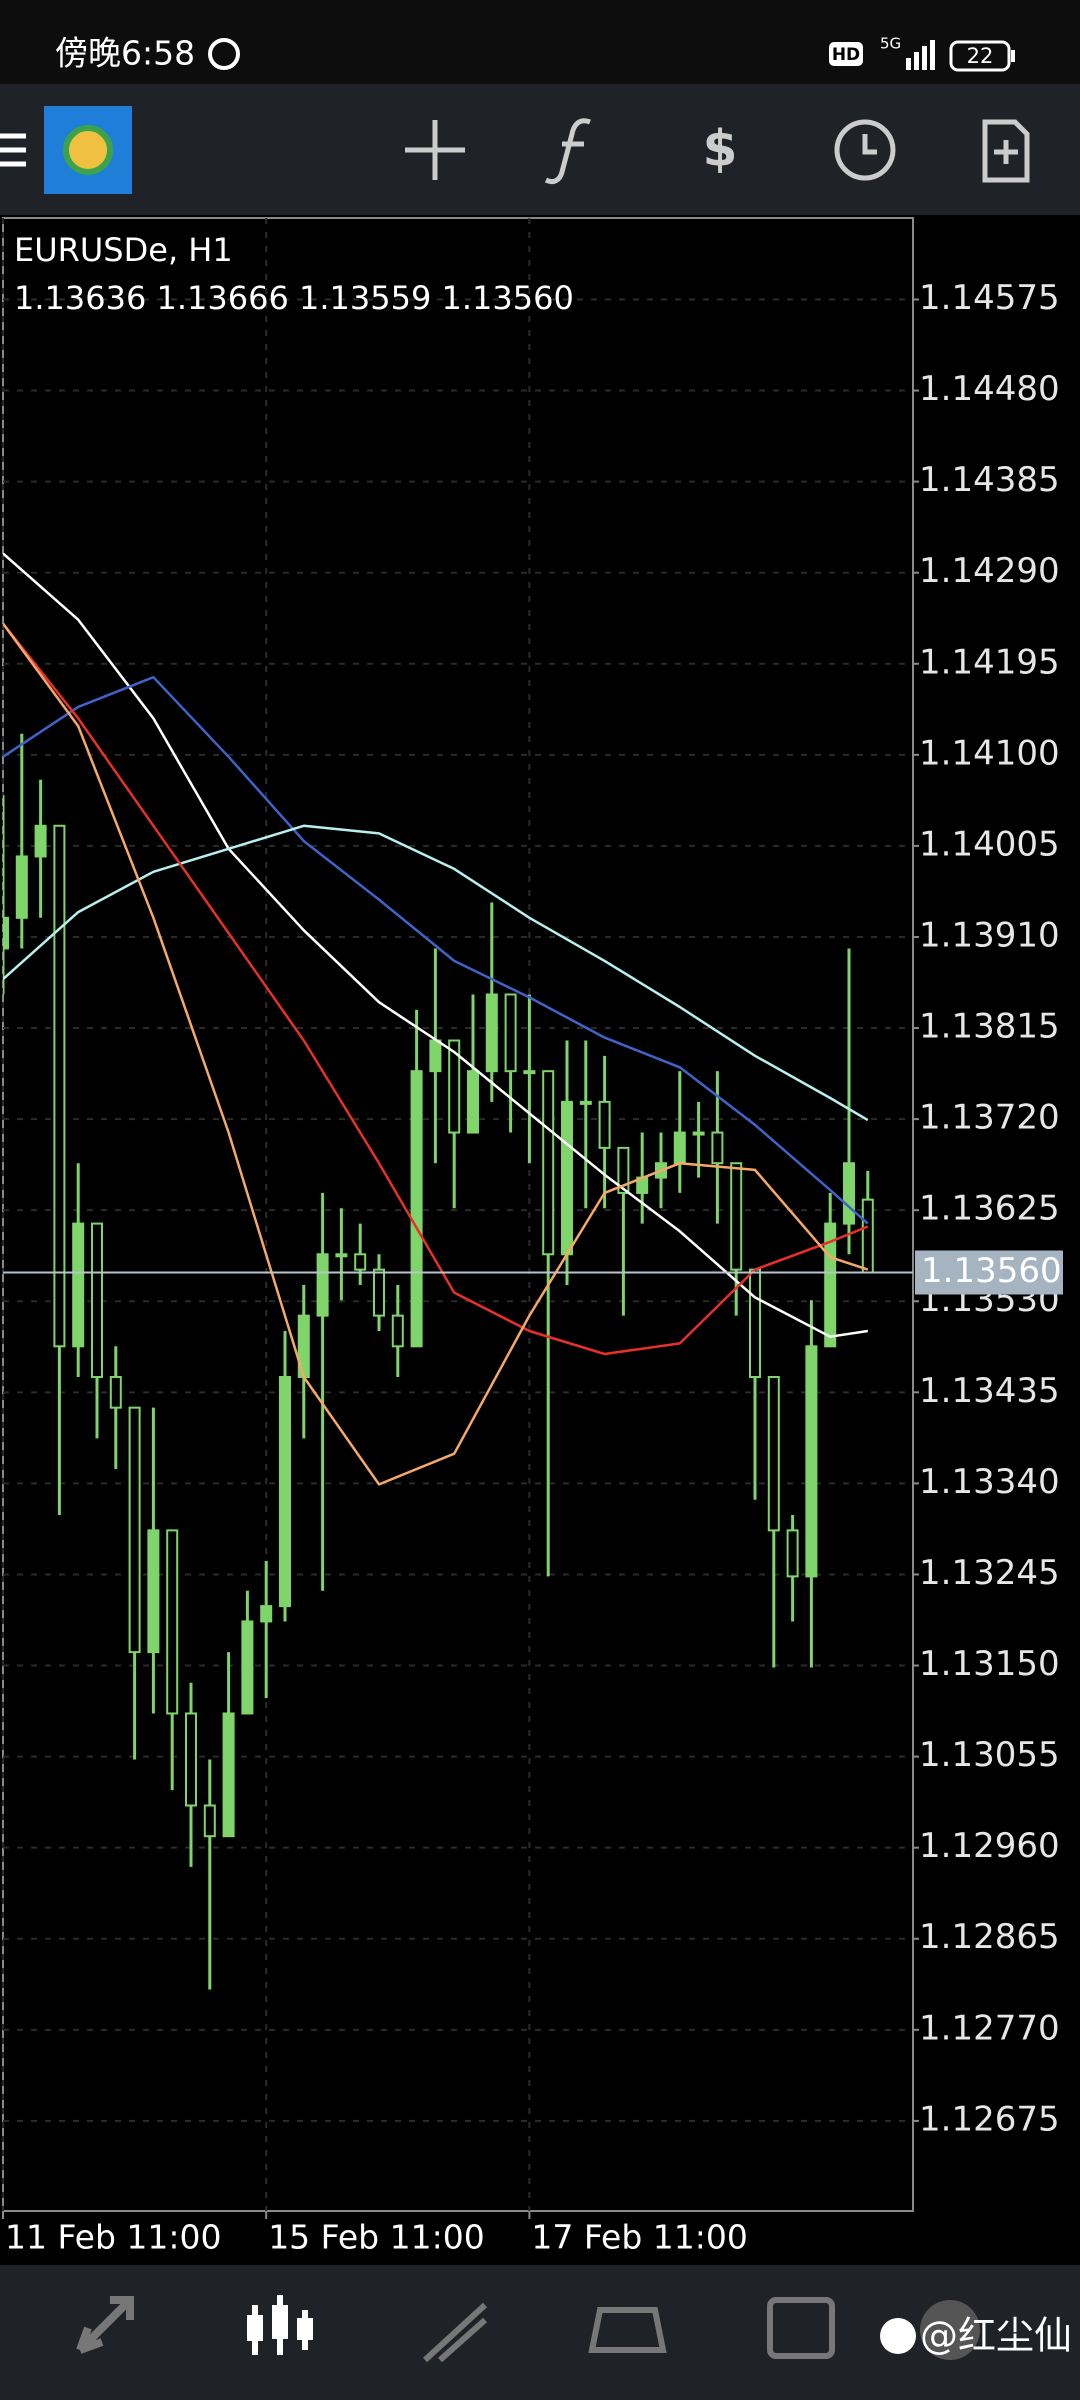 The width and height of the screenshot is (1080, 2400). I want to click on toolbar, so click(540, 149).